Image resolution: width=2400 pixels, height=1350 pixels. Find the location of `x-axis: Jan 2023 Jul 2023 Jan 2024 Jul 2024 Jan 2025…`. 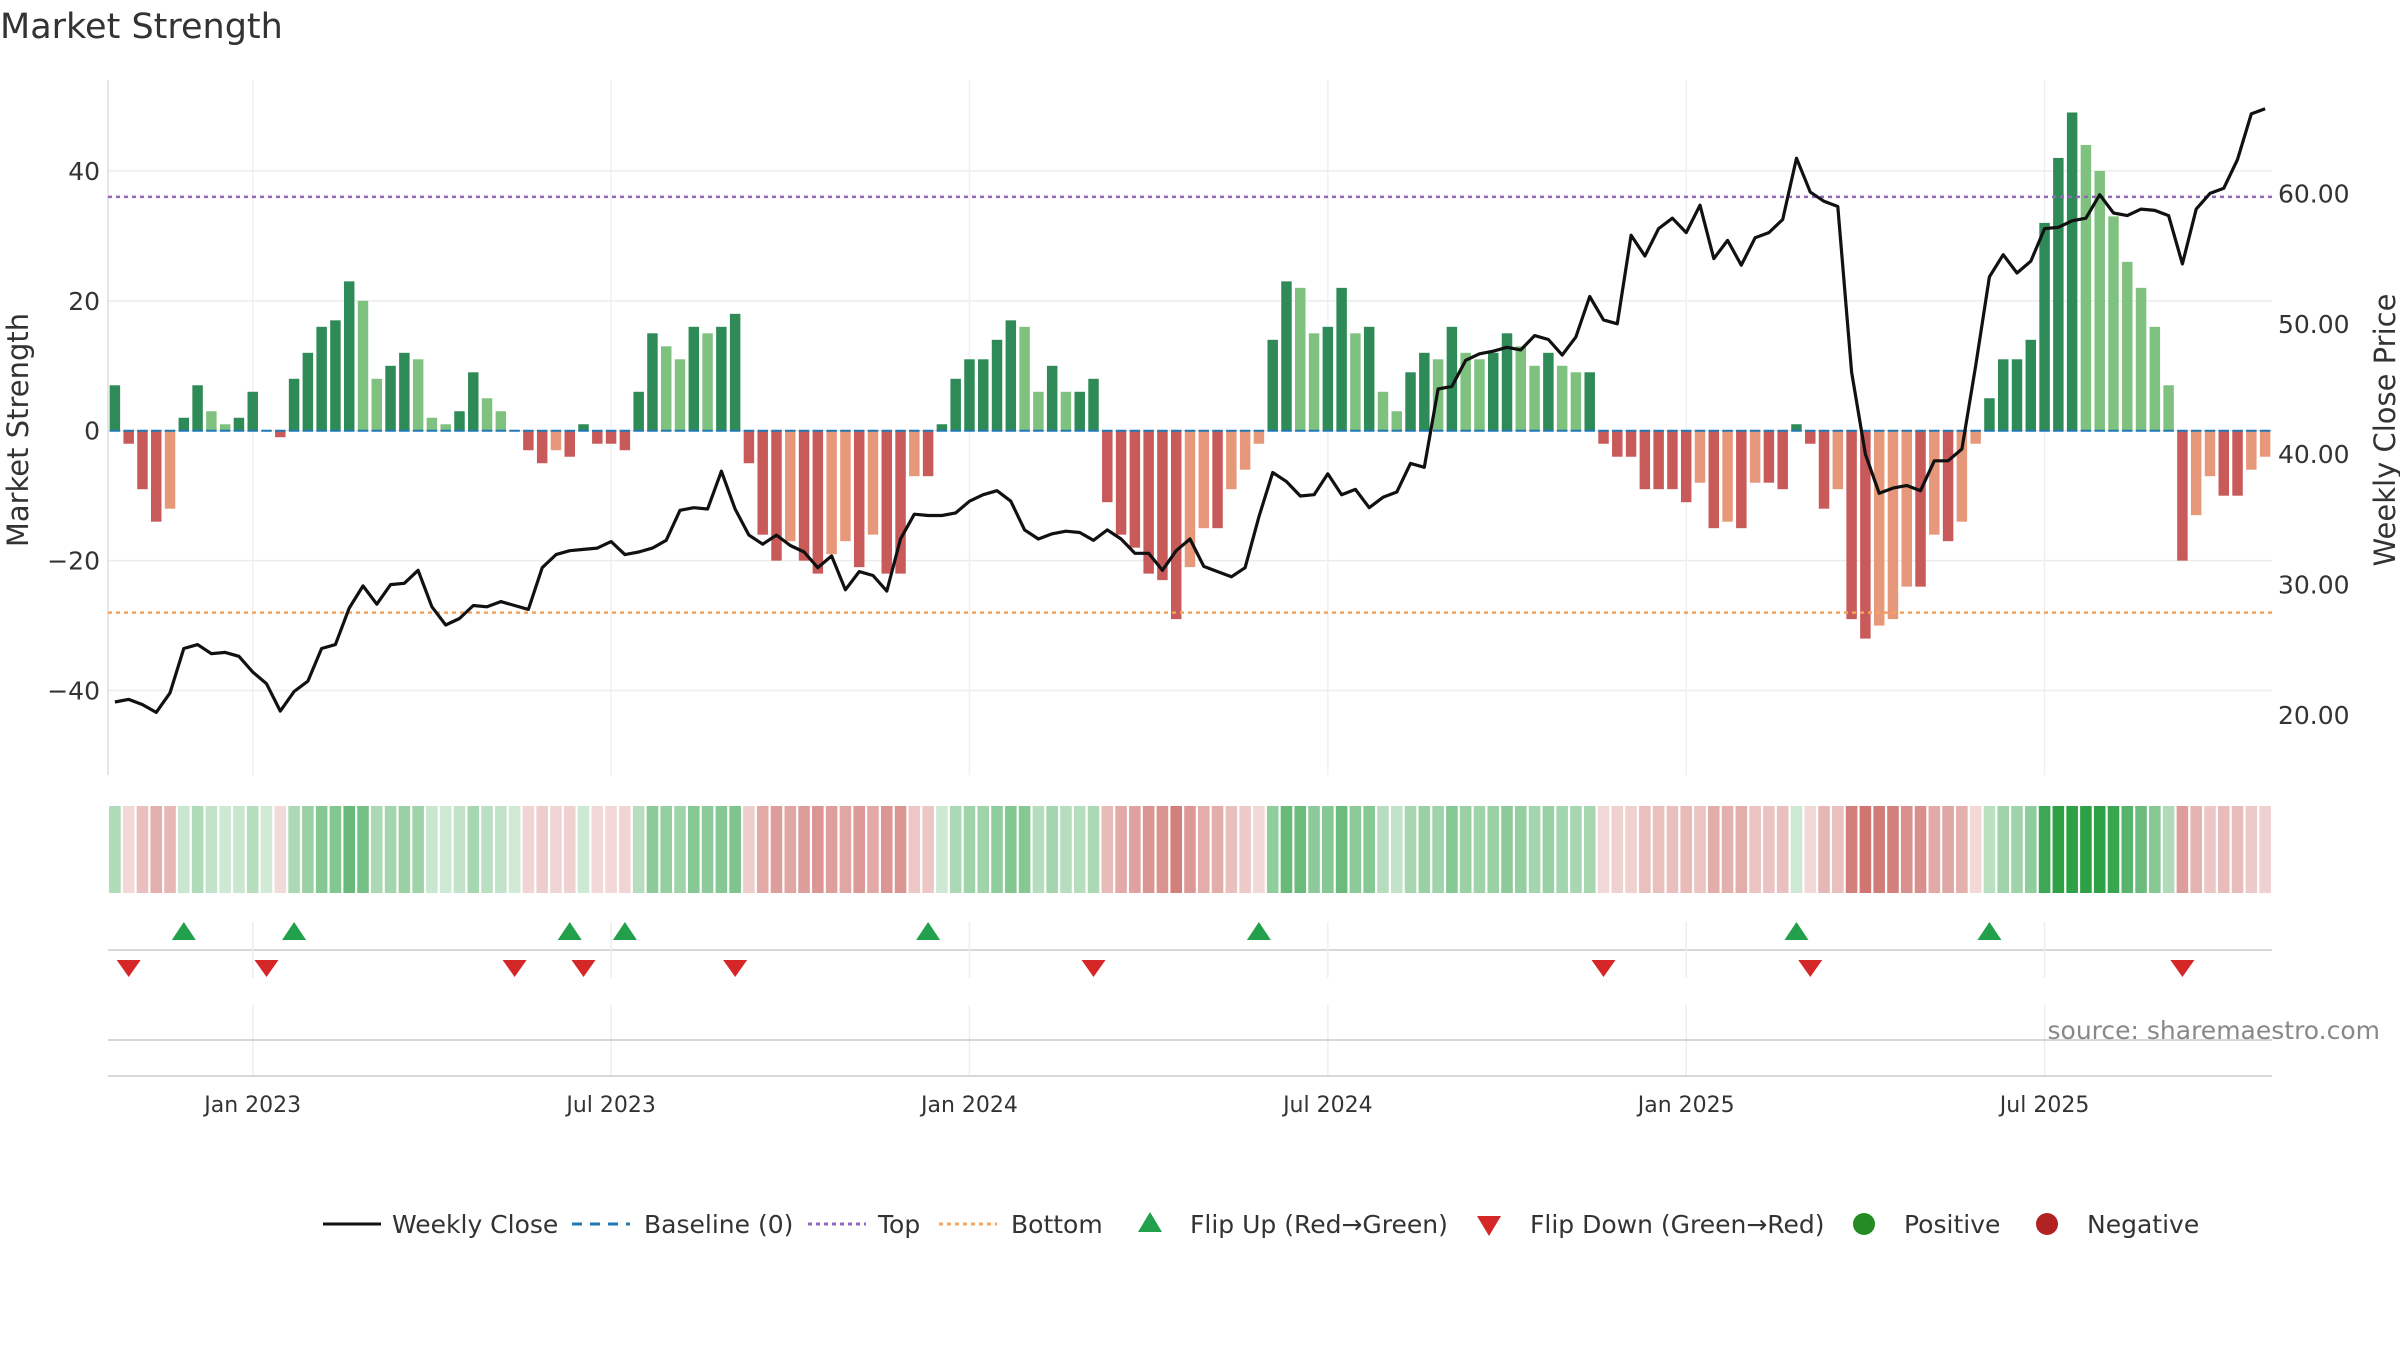

x-axis: Jan 2023 Jul 2023 Jan 2024 Jul 2024 Jan 2025… is located at coordinates (1190, 1061).